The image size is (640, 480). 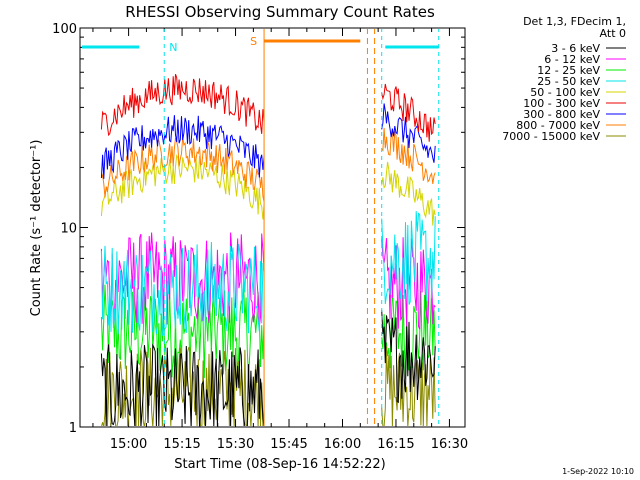 I want to click on x-axis-label: Start Time (08-Sep-16 14:52:22), so click(x=279, y=464).